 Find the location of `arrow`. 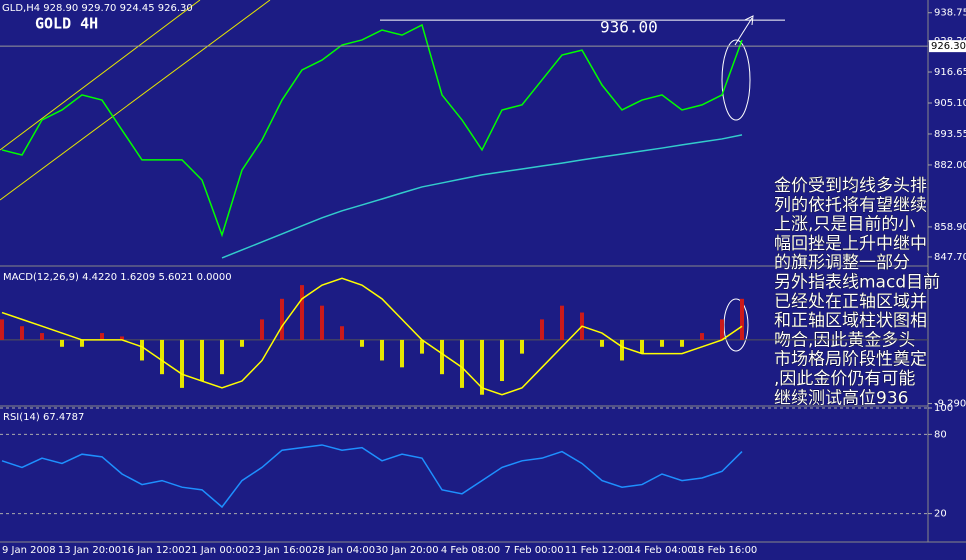

arrow is located at coordinates (743, 31).